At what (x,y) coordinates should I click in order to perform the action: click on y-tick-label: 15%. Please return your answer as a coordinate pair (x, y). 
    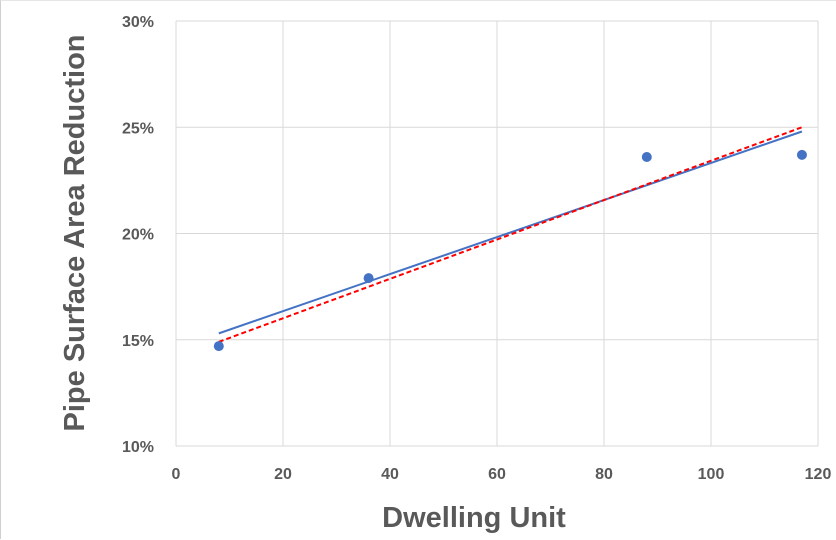
    Looking at the image, I should click on (138, 341).